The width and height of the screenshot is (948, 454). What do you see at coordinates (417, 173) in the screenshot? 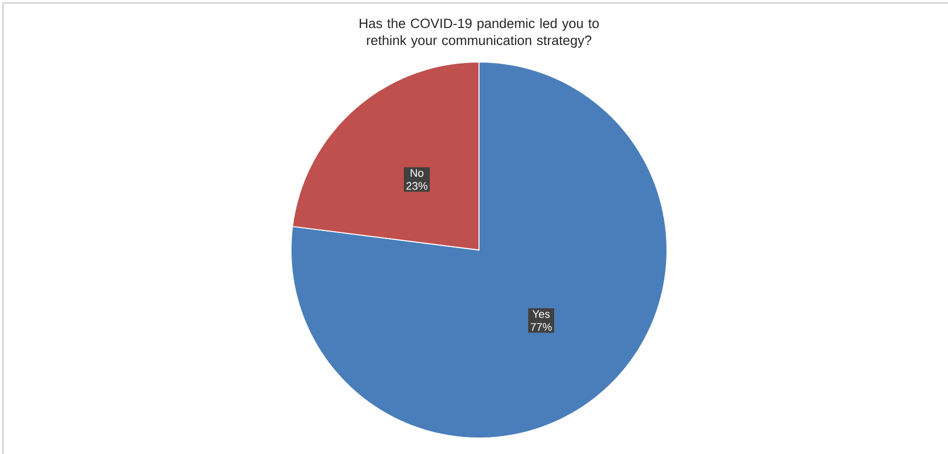
I see `slice-label: No` at bounding box center [417, 173].